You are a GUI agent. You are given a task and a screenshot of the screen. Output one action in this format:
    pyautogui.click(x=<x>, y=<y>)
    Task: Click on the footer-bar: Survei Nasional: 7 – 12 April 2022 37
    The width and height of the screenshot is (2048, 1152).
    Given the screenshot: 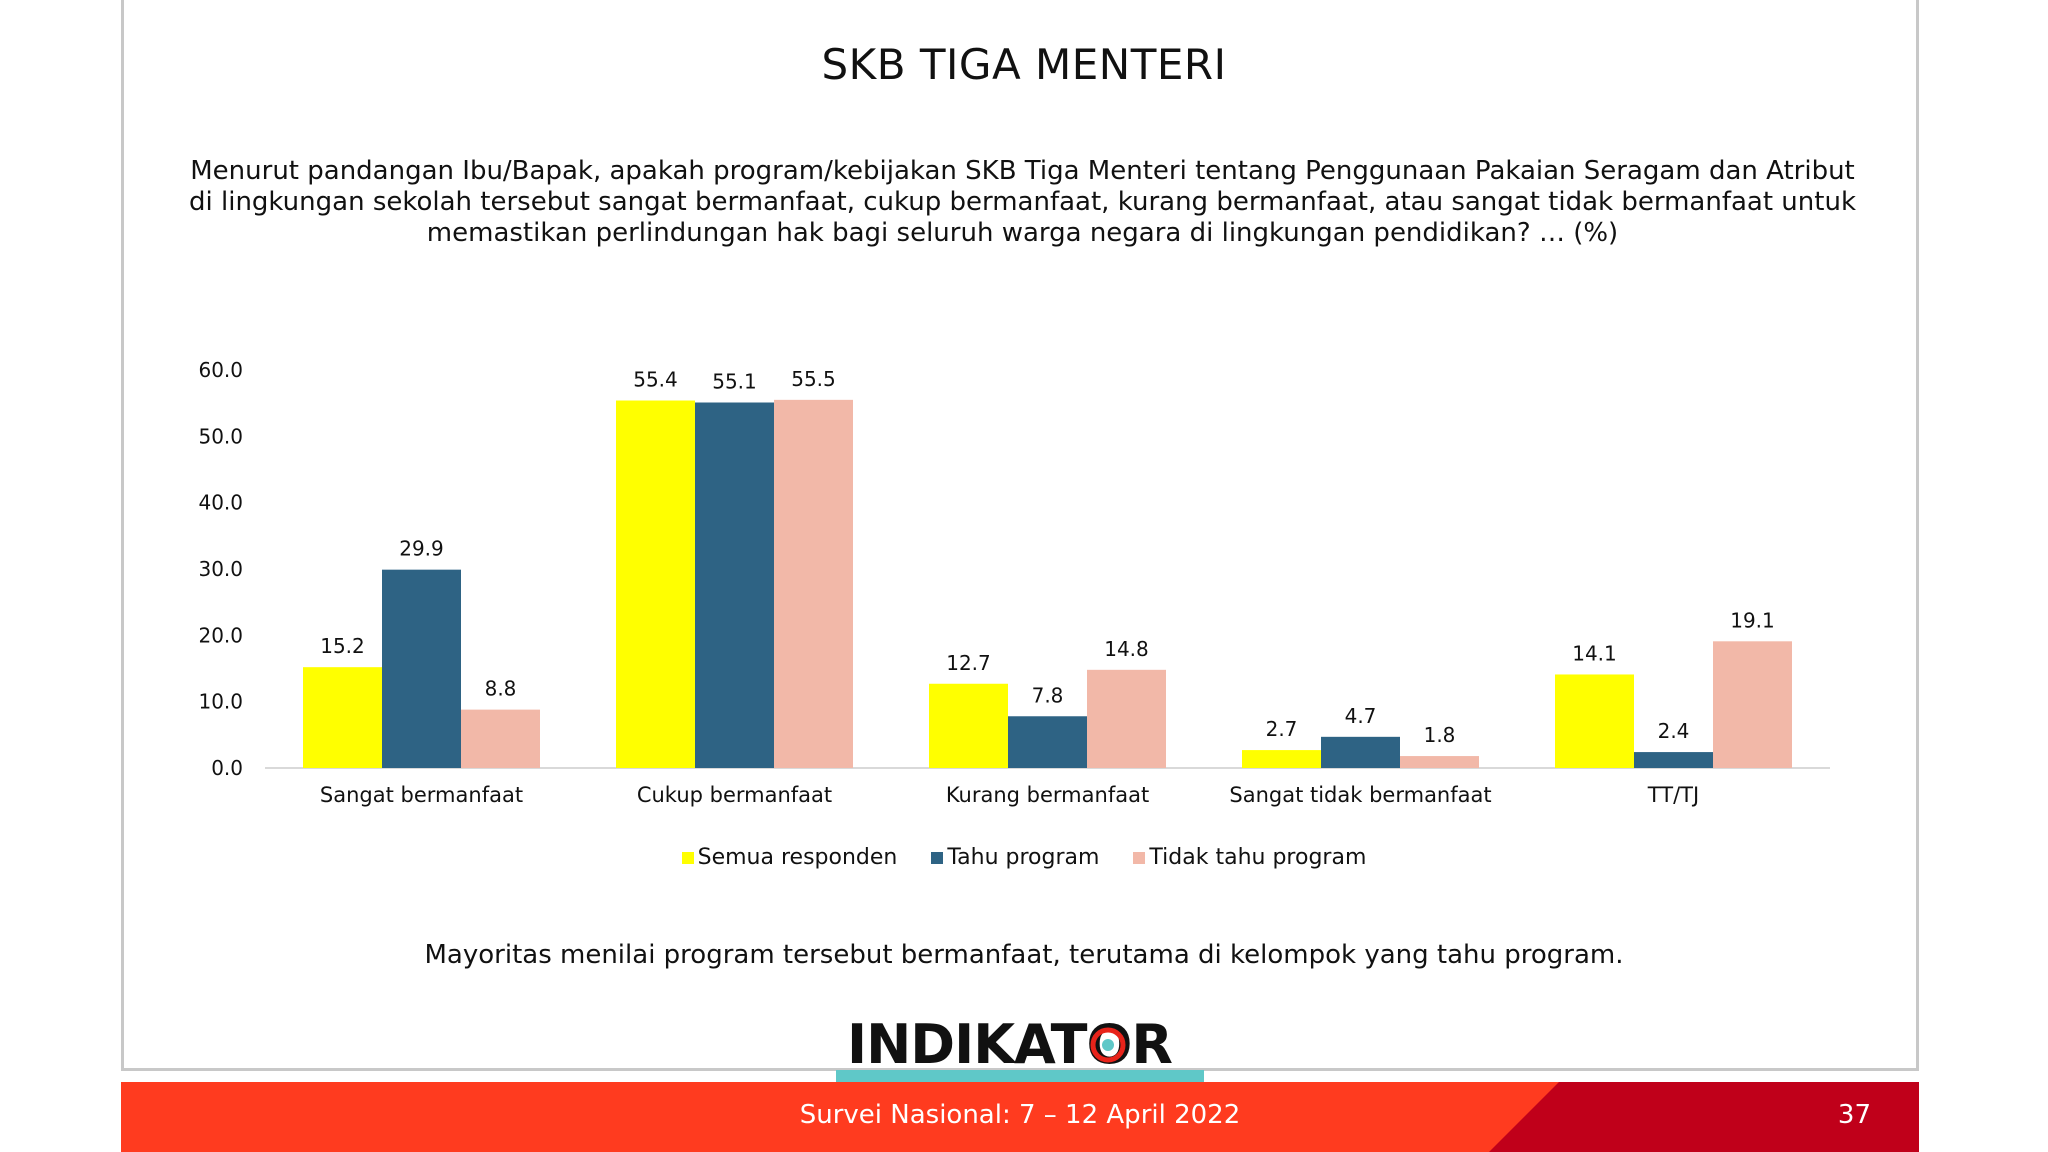 What is the action you would take?
    pyautogui.click(x=1020, y=1117)
    